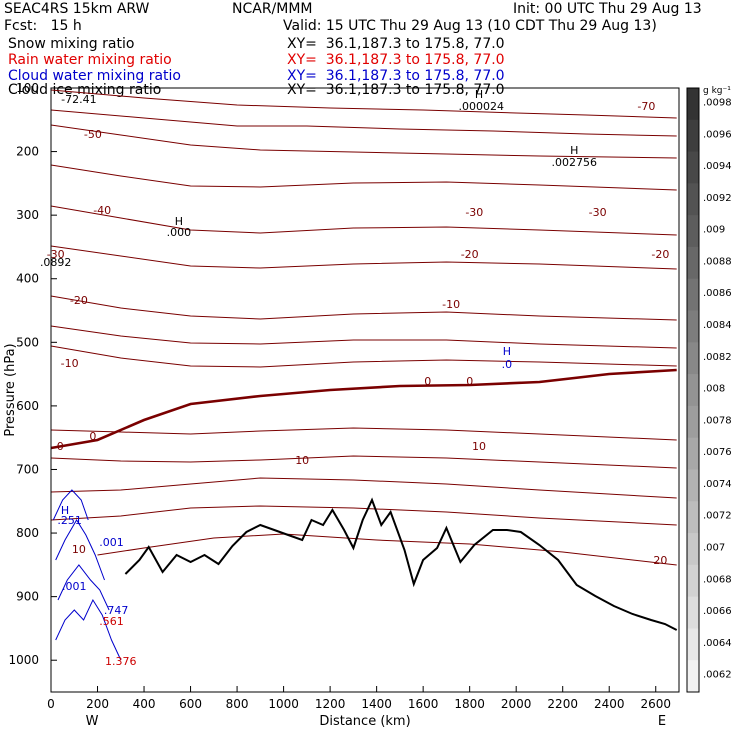  I want to click on field-rain-name: Rain water mixing ratio, so click(90, 60).